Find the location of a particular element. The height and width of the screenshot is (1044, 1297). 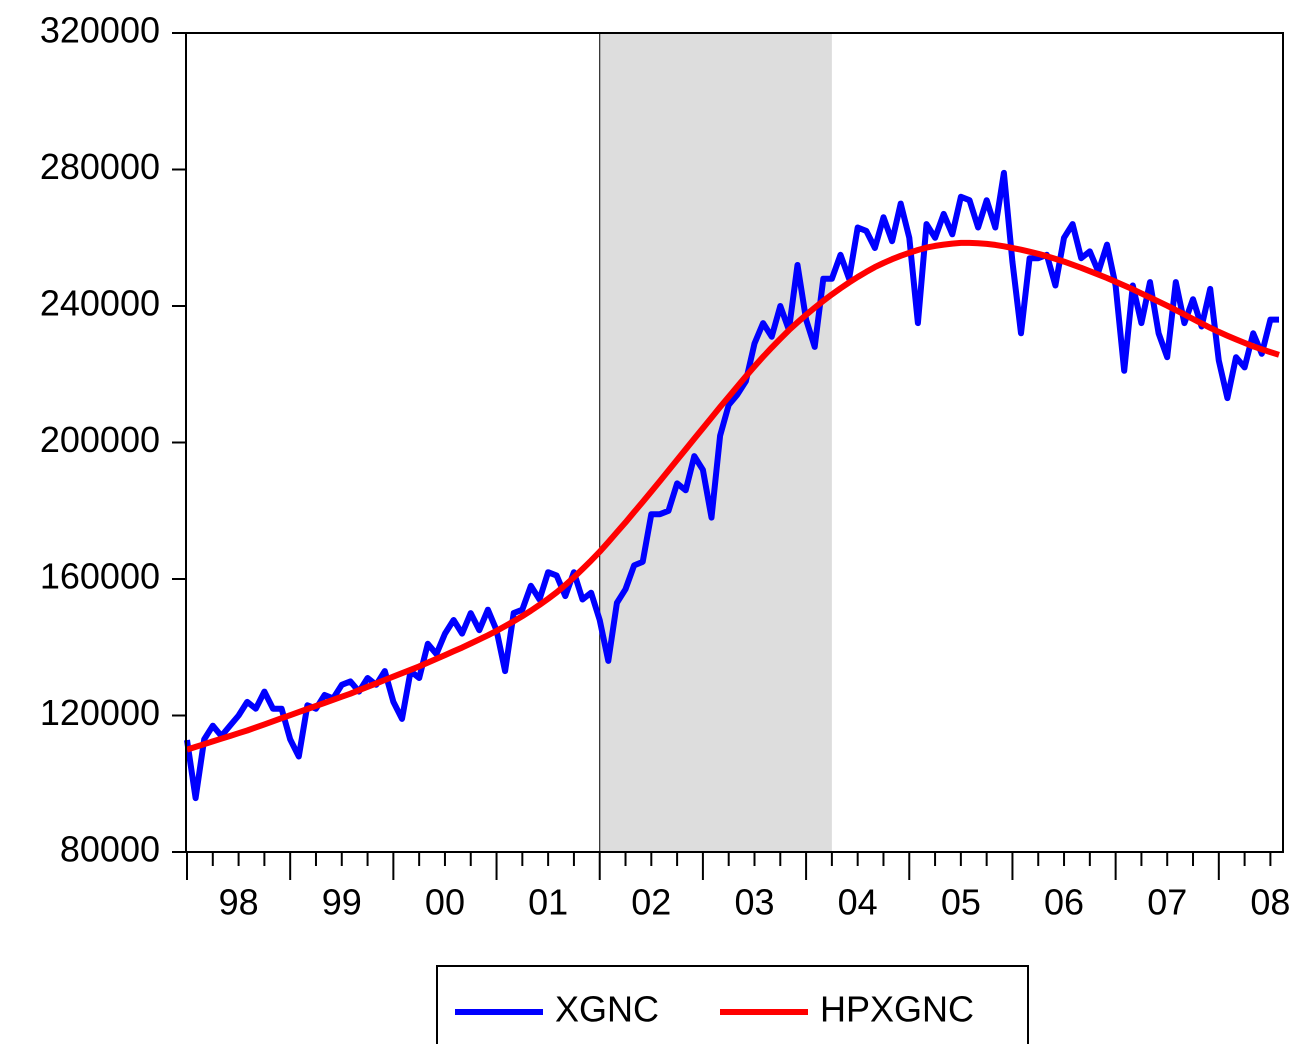

x-tick-label: 98 is located at coordinates (239, 902).